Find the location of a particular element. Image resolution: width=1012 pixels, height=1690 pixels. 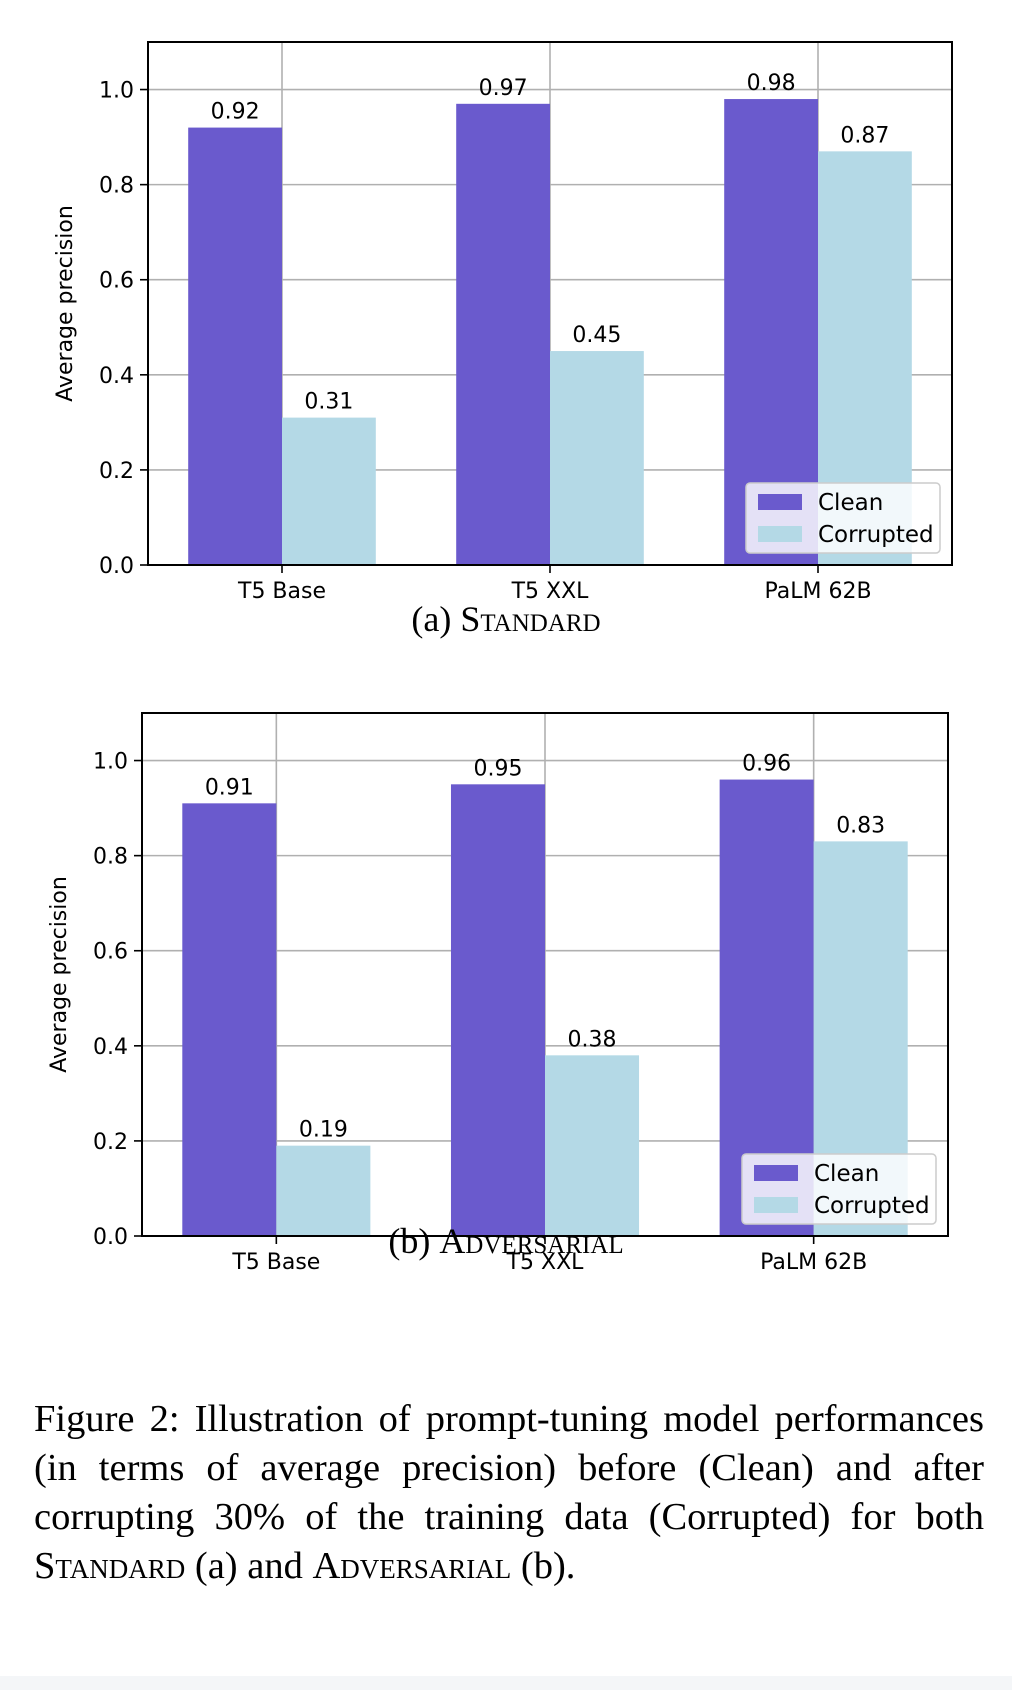

value-label-clean-0: 0.92 is located at coordinates (235, 112).